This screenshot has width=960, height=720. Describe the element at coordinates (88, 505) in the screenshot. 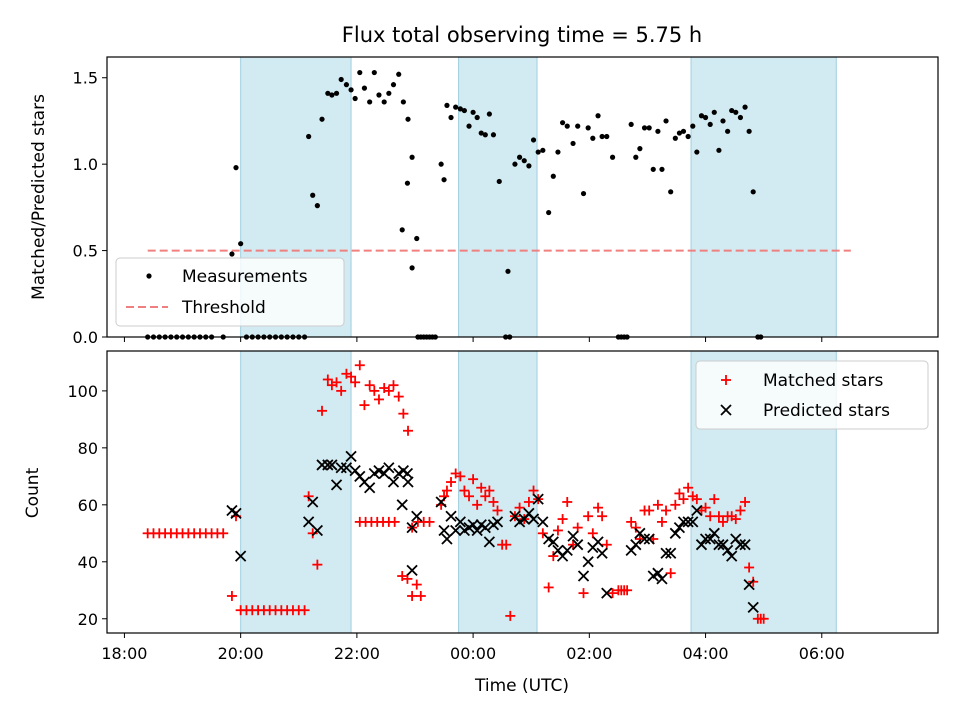

I see `y-tick-label: 60` at that location.